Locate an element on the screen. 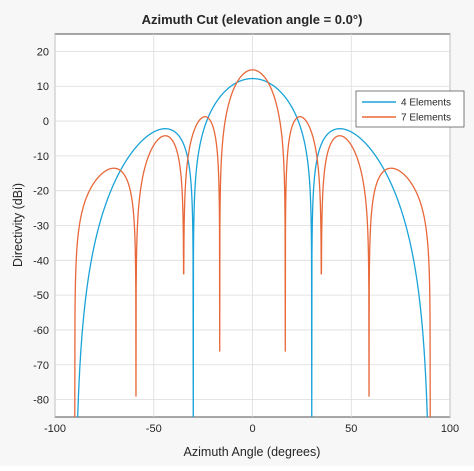  y-tick-label: -80 is located at coordinates (41, 401).